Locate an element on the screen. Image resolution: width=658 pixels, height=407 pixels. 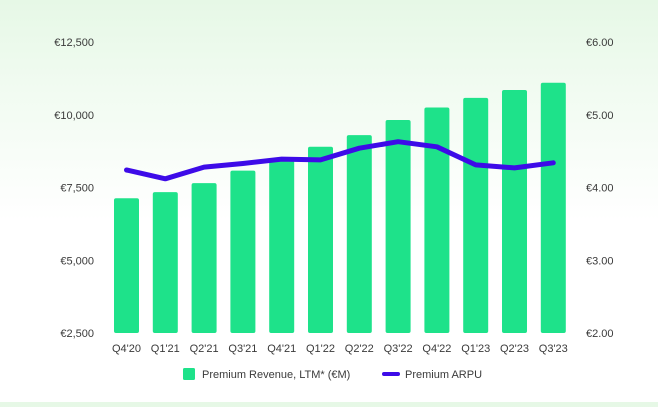
x-axis-tick-label: Q1'23 is located at coordinates (475, 349).